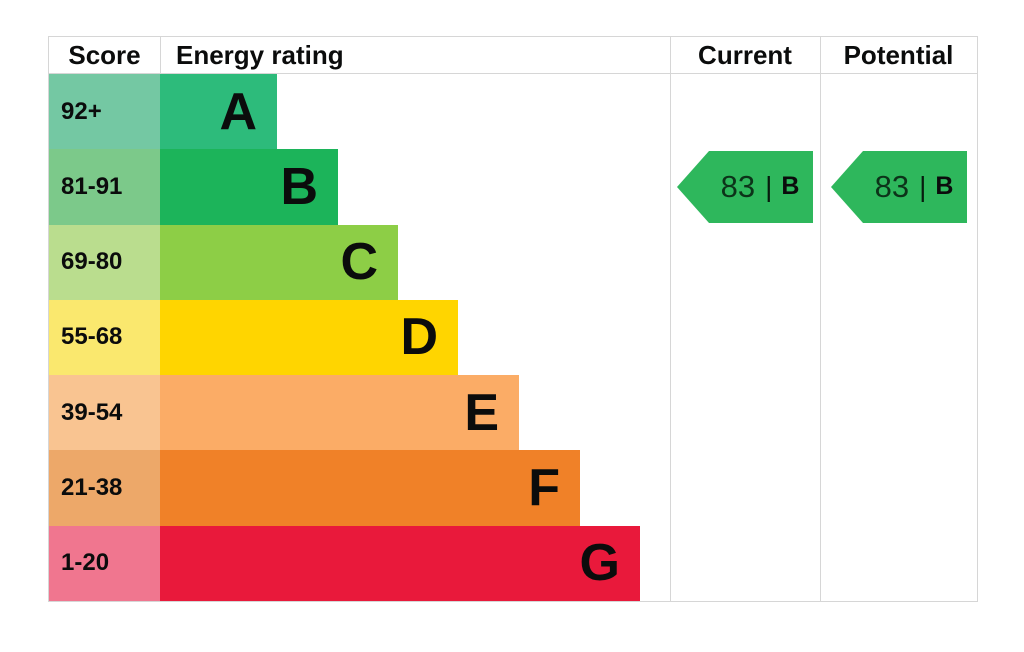  I want to click on band-bar: B, so click(249, 187).